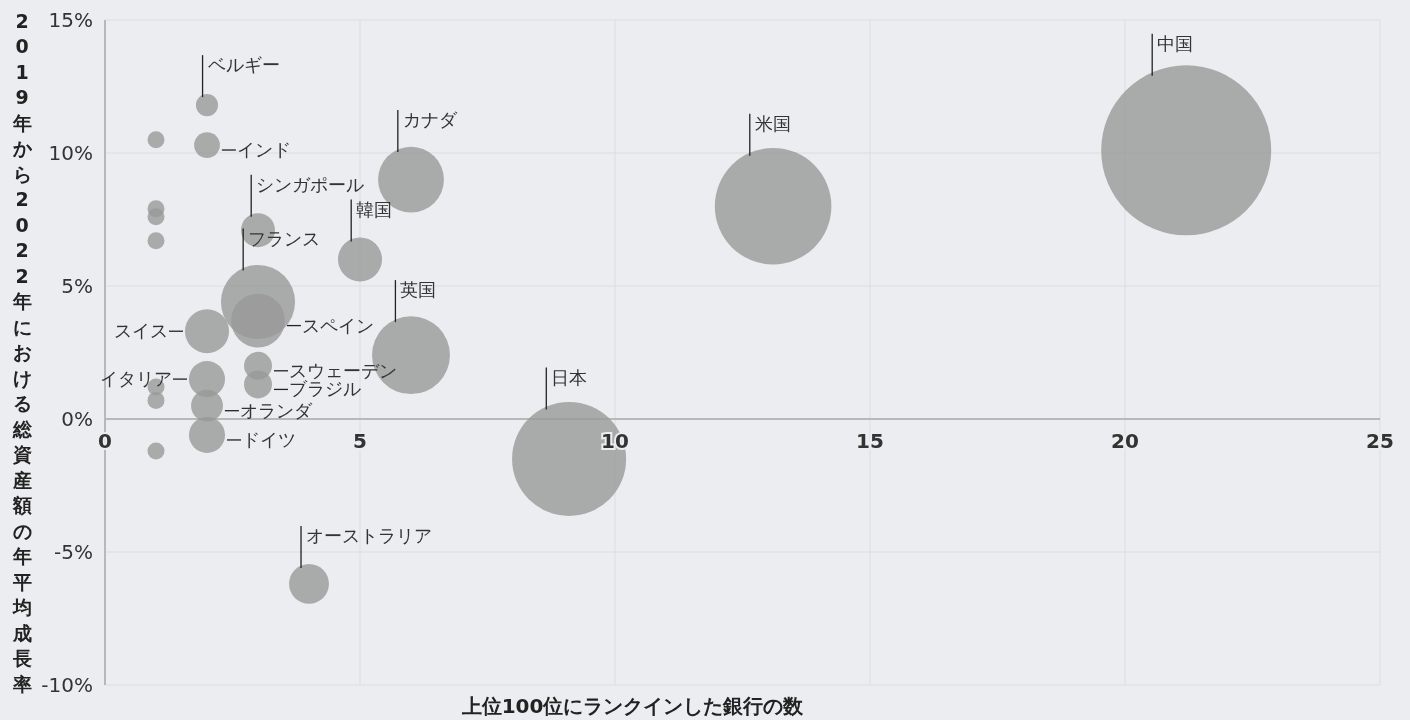  I want to click on annotation: シンガポール, so click(310, 184).